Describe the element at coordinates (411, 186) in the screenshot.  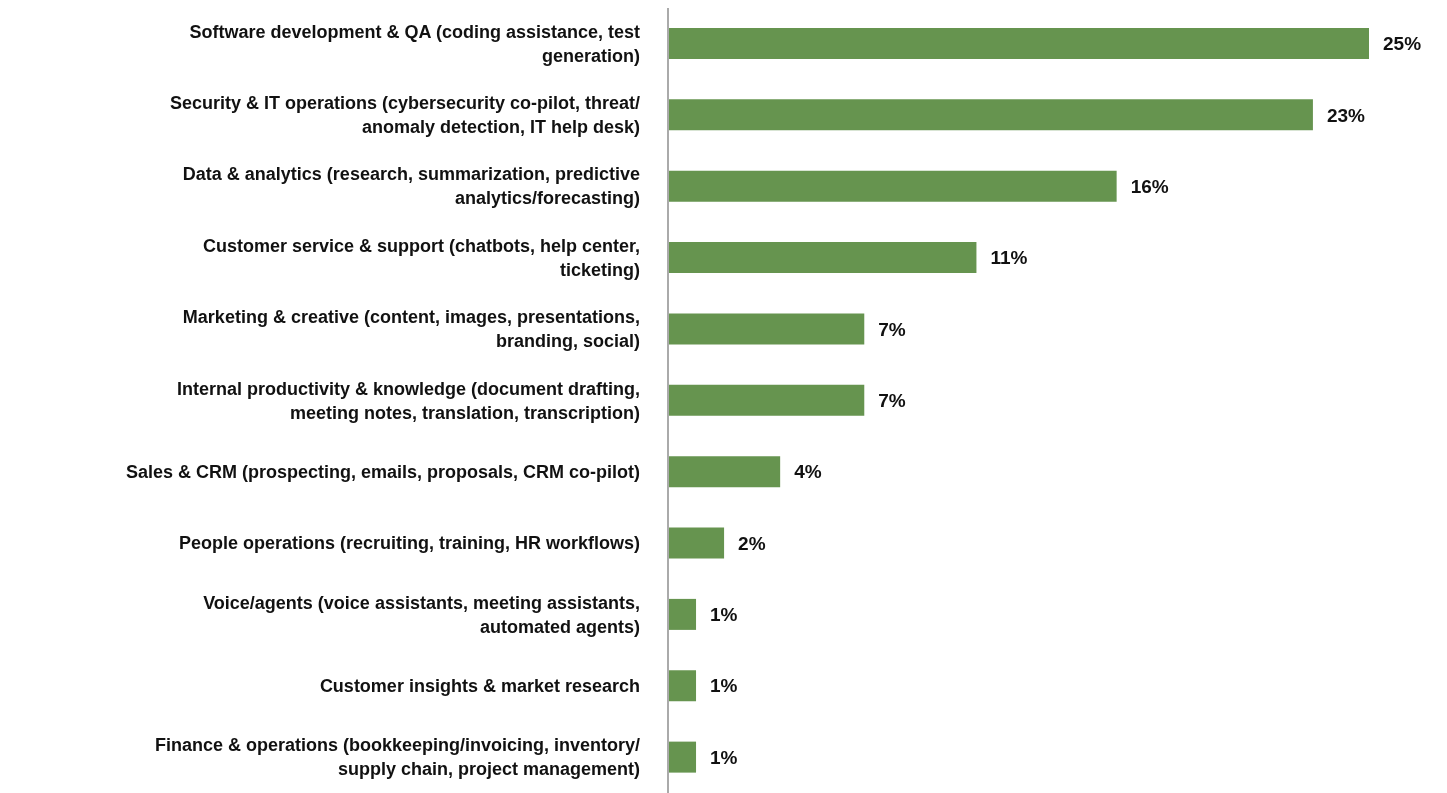
I see `y-tick-label: Data & analytics (research, summarization, predictive analytics/forecasting)` at that location.